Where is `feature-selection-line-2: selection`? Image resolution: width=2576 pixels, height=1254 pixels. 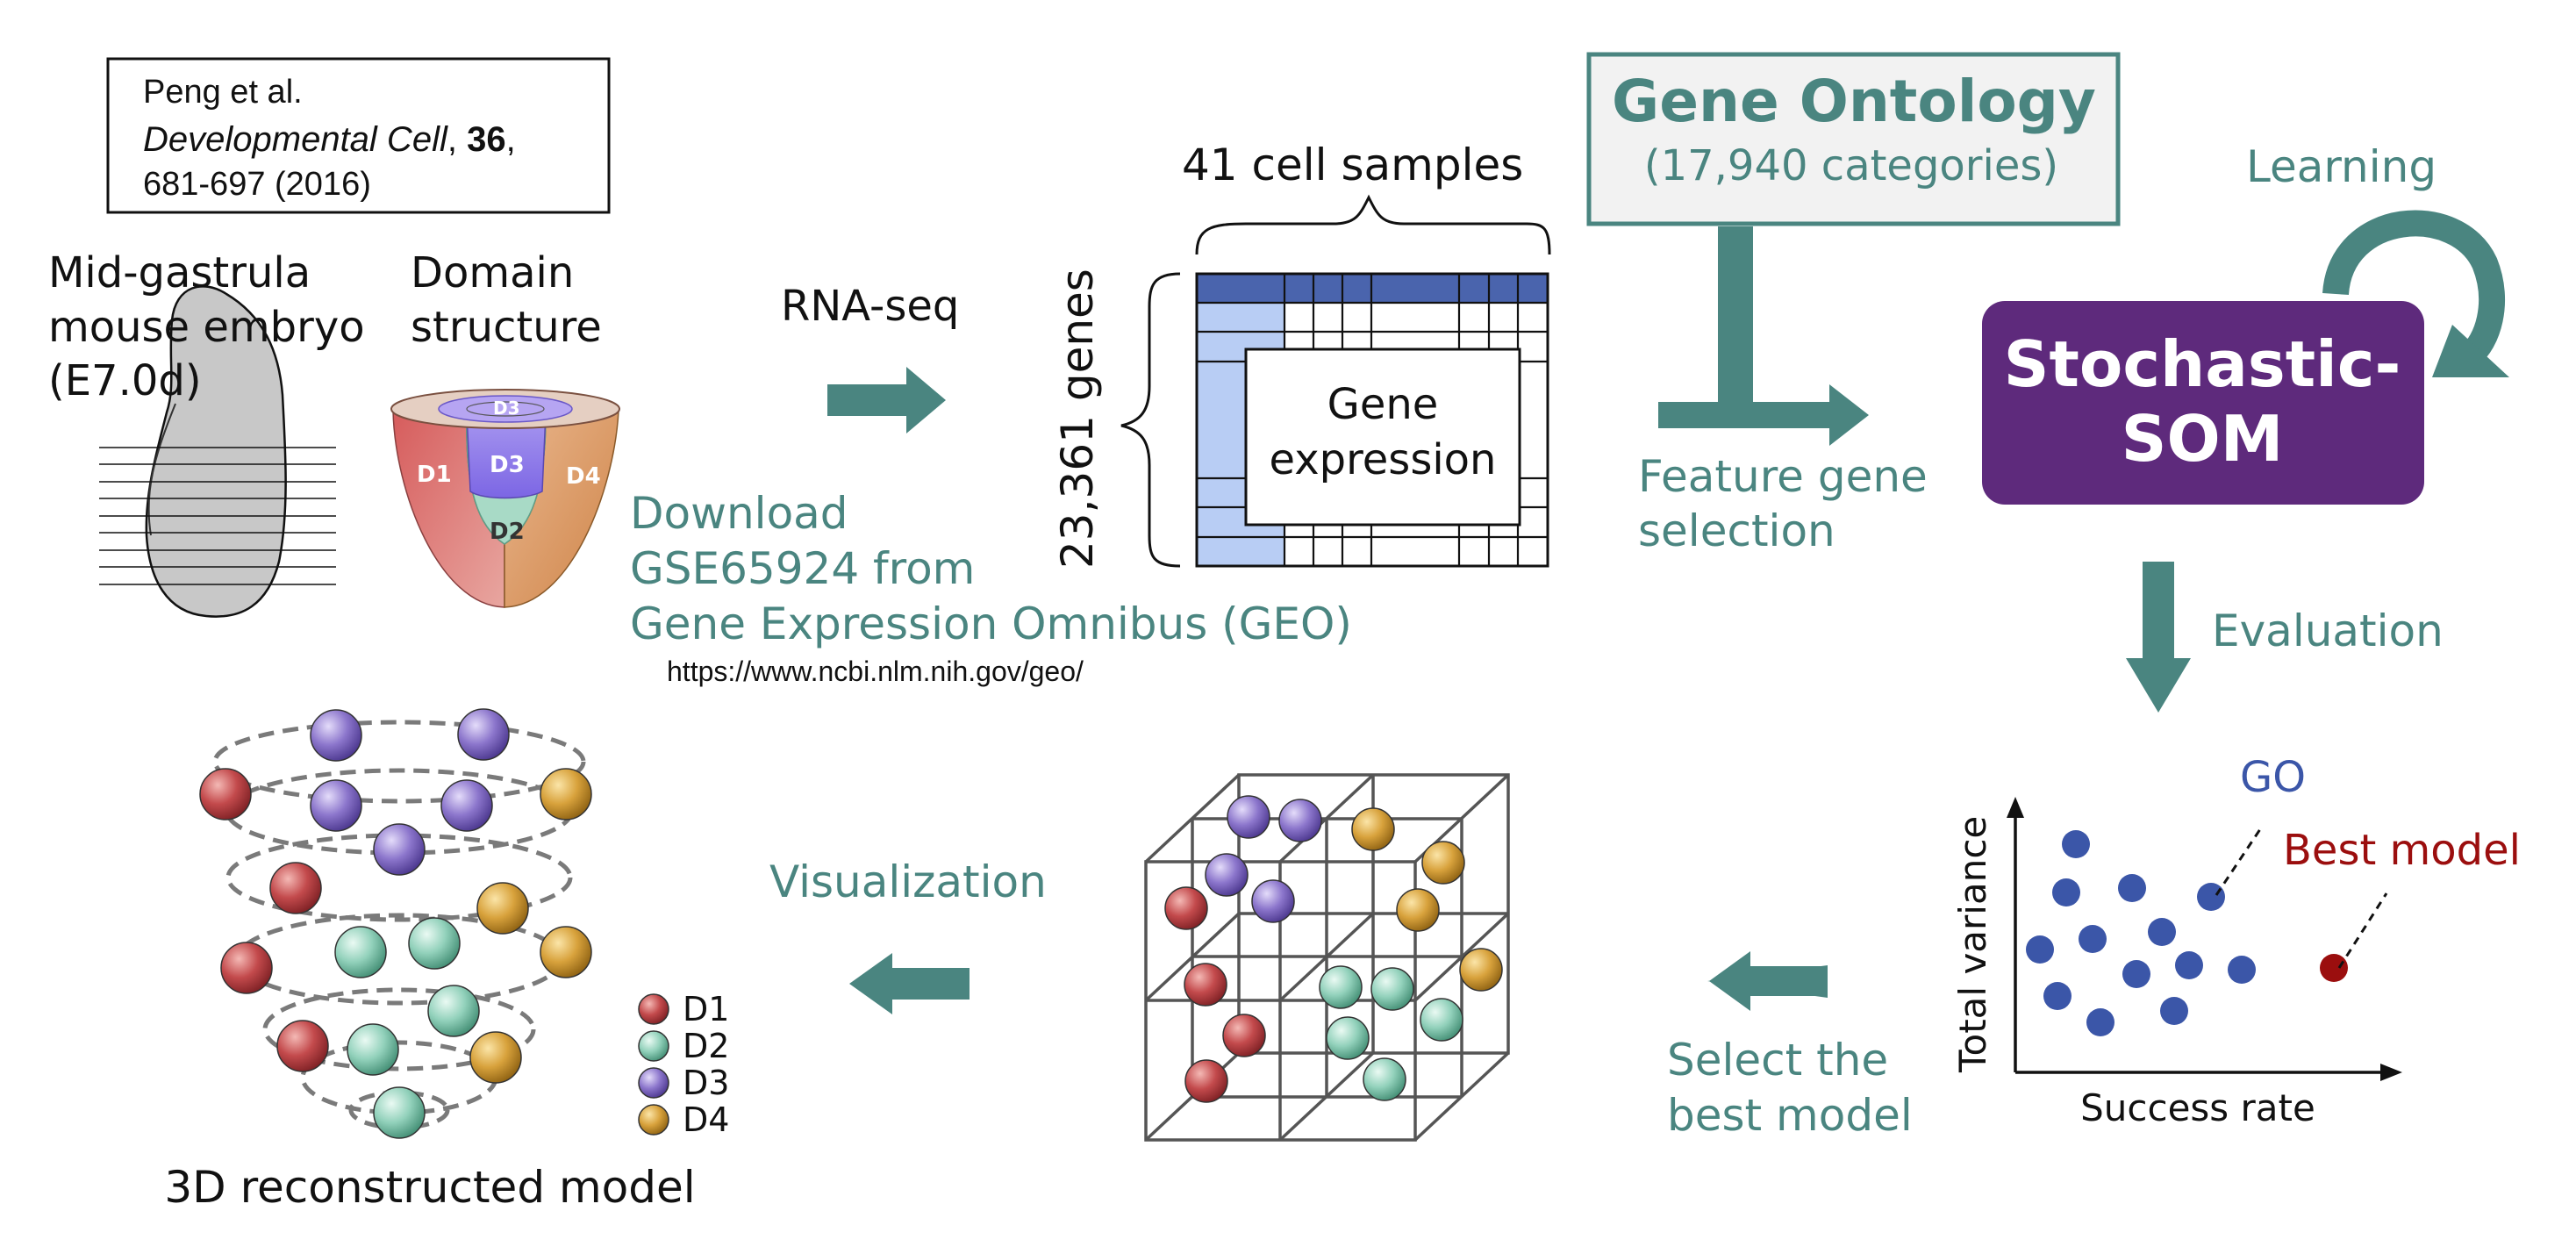 feature-selection-line-2: selection is located at coordinates (1736, 530).